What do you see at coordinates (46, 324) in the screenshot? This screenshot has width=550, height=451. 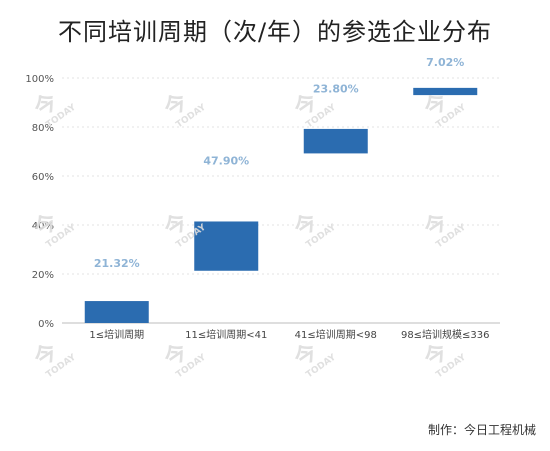 I see `y-tick-label: 0%` at bounding box center [46, 324].